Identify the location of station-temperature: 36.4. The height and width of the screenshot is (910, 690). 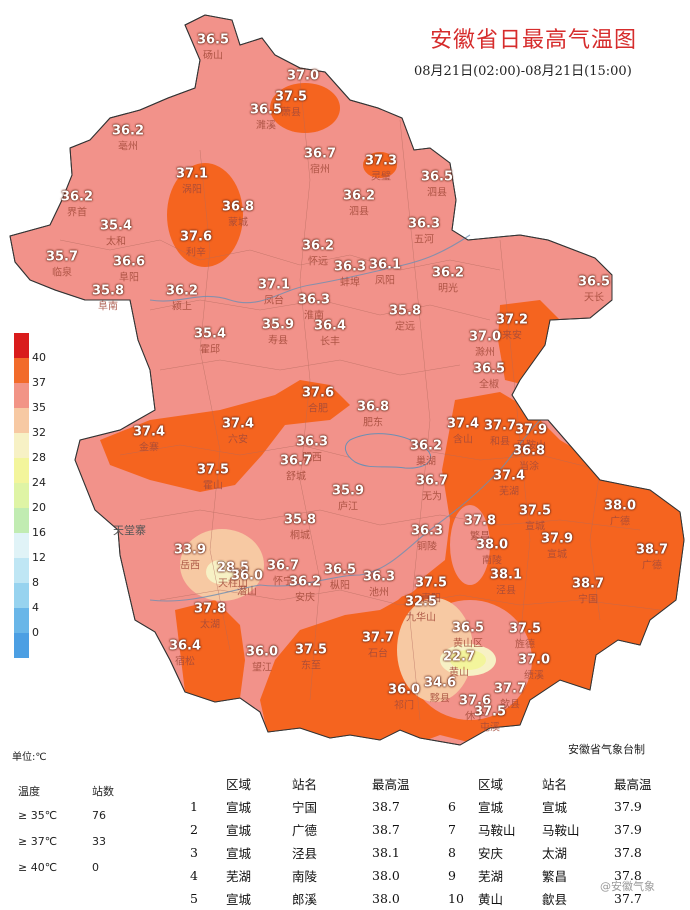
(330, 326).